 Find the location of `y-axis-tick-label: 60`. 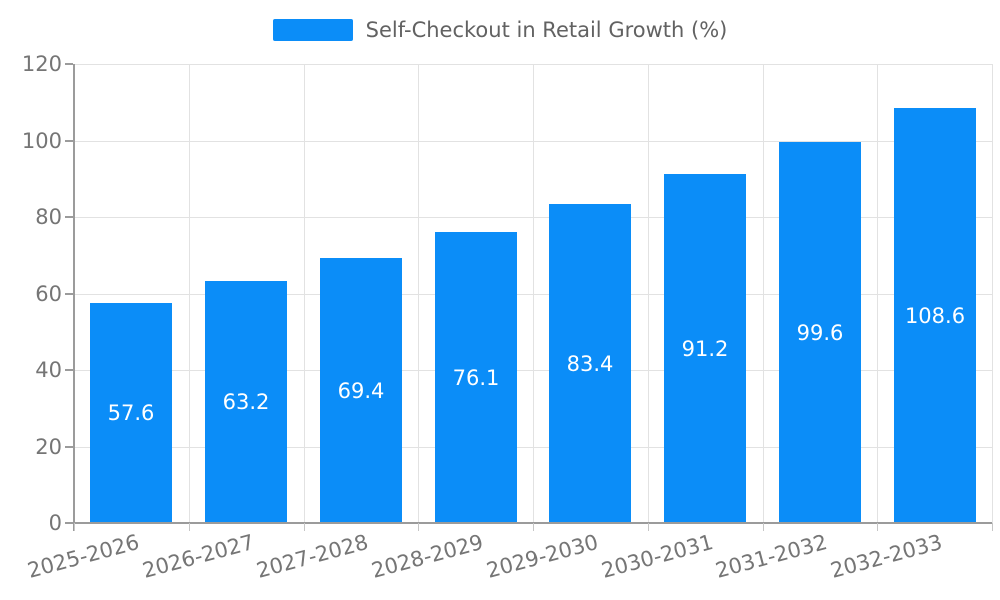

y-axis-tick-label: 60 is located at coordinates (48, 294).